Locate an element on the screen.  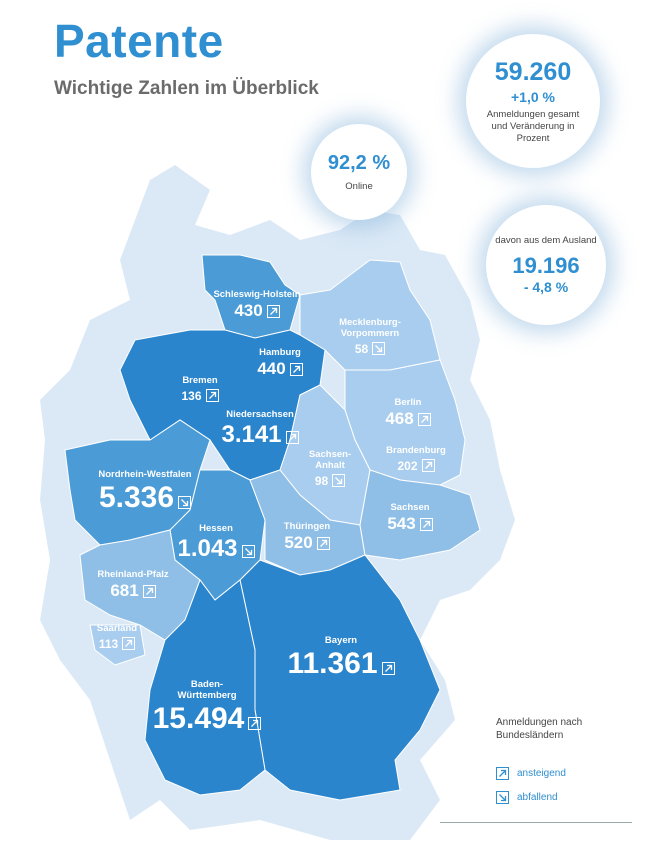
state-value: 11.361 is located at coordinates (332, 663).